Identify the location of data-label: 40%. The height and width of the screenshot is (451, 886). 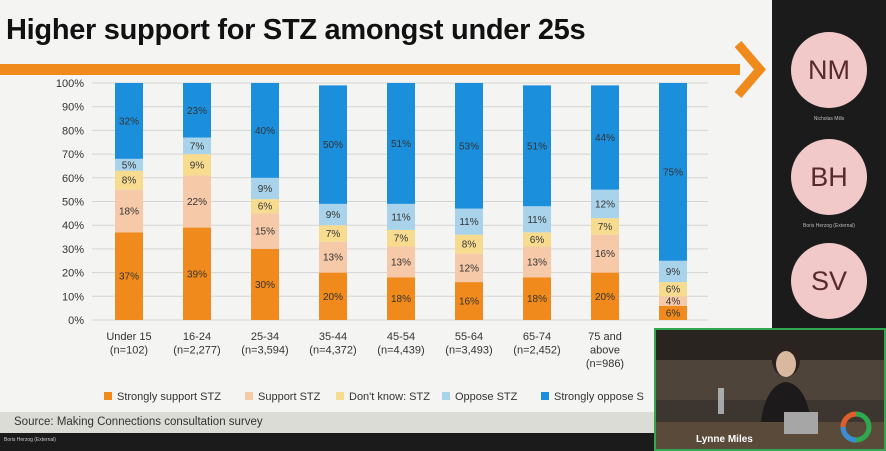
(265, 131).